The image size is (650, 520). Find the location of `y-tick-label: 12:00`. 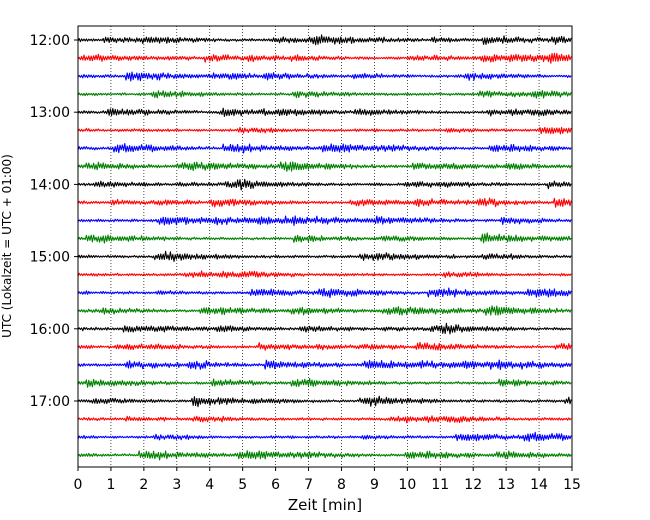

y-tick-label: 12:00 is located at coordinates (50, 41).